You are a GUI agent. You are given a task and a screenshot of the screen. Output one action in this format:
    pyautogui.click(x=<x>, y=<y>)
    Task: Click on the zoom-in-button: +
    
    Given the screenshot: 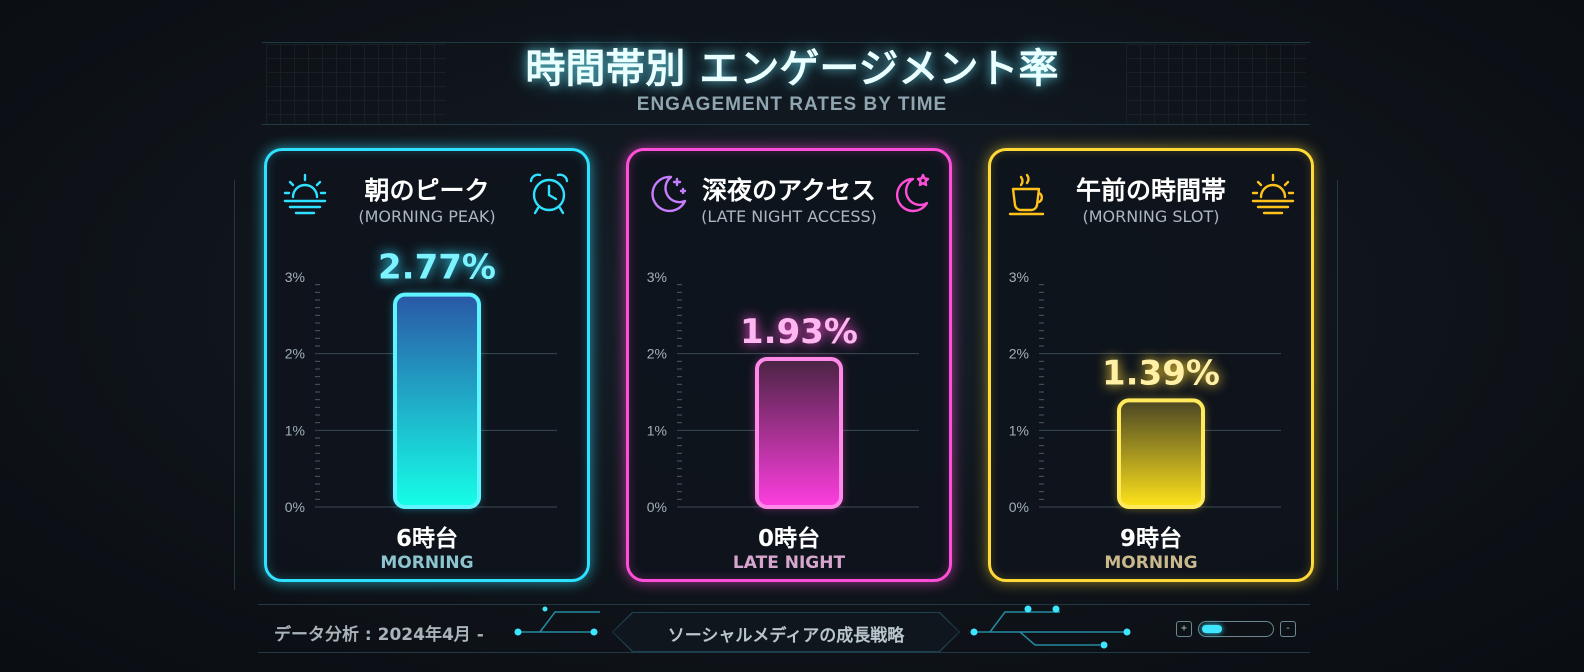 What is the action you would take?
    pyautogui.click(x=1184, y=629)
    